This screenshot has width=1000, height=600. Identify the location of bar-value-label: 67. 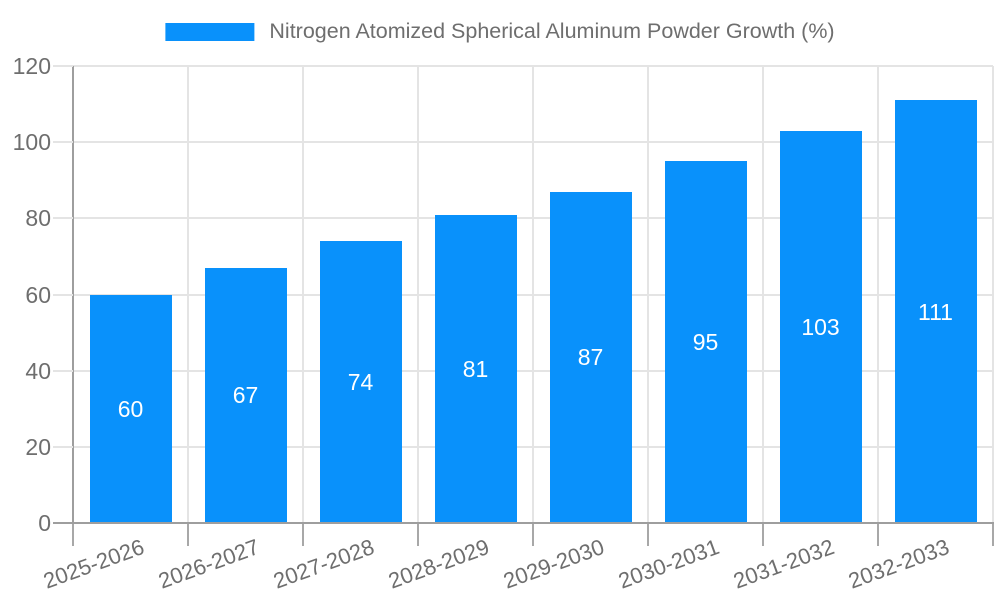
(245, 395).